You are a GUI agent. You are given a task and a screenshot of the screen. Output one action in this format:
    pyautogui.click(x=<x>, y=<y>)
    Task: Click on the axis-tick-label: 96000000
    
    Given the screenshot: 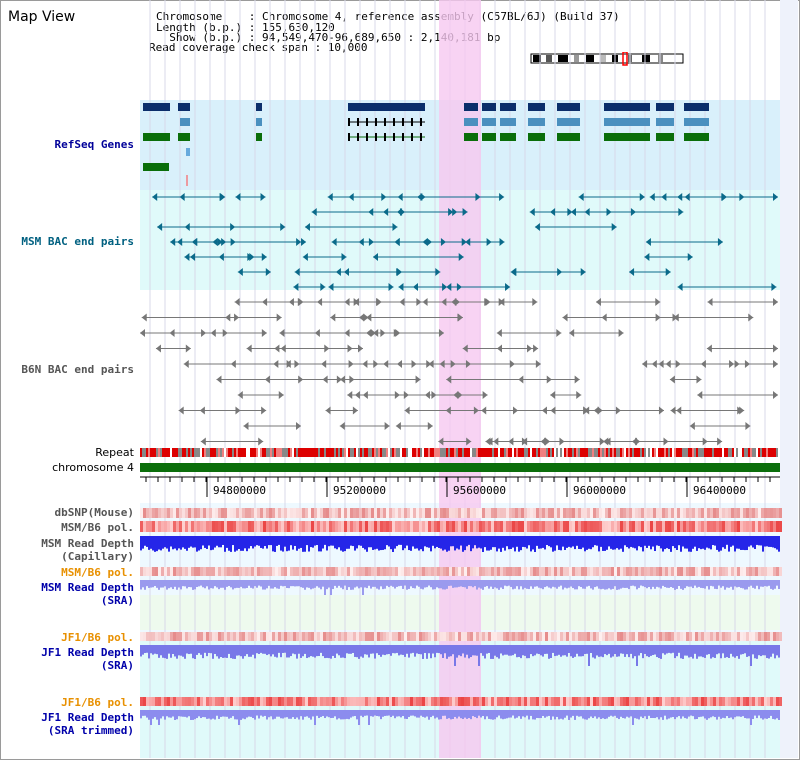 What is the action you would take?
    pyautogui.click(x=599, y=490)
    